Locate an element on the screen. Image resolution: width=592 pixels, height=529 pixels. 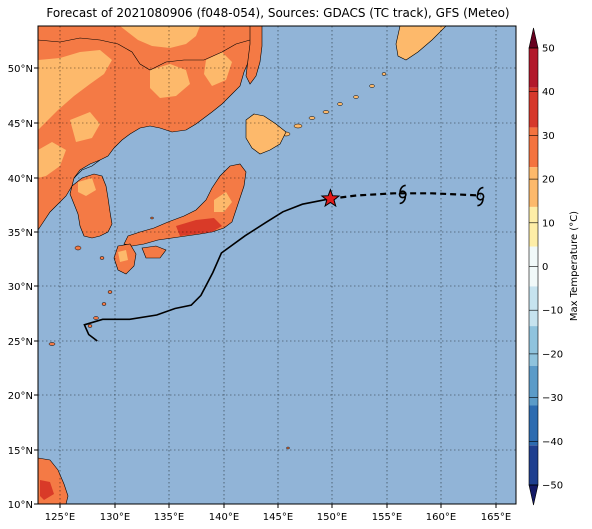
lon-tick-label: 155°E is located at coordinates (387, 517).